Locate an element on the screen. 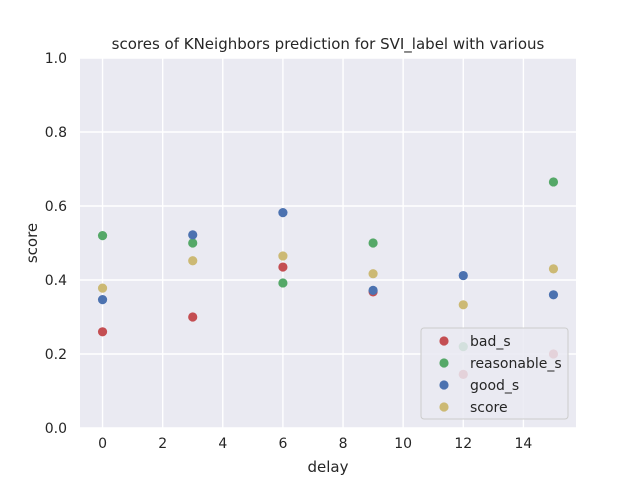 This screenshot has width=640, height=480. y-tick-label: 1.0 is located at coordinates (56, 59).